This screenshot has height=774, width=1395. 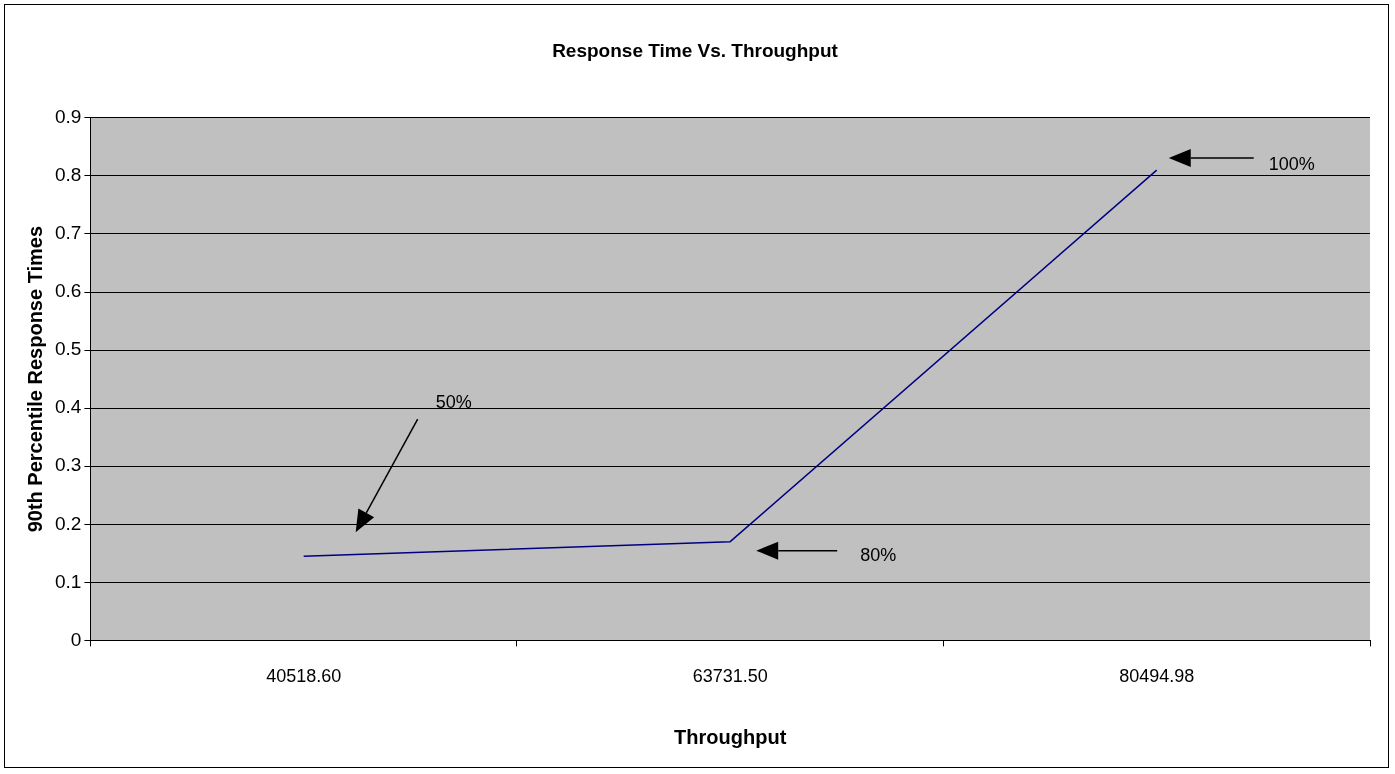 What do you see at coordinates (68, 349) in the screenshot?
I see `y-tick-label: 0.5` at bounding box center [68, 349].